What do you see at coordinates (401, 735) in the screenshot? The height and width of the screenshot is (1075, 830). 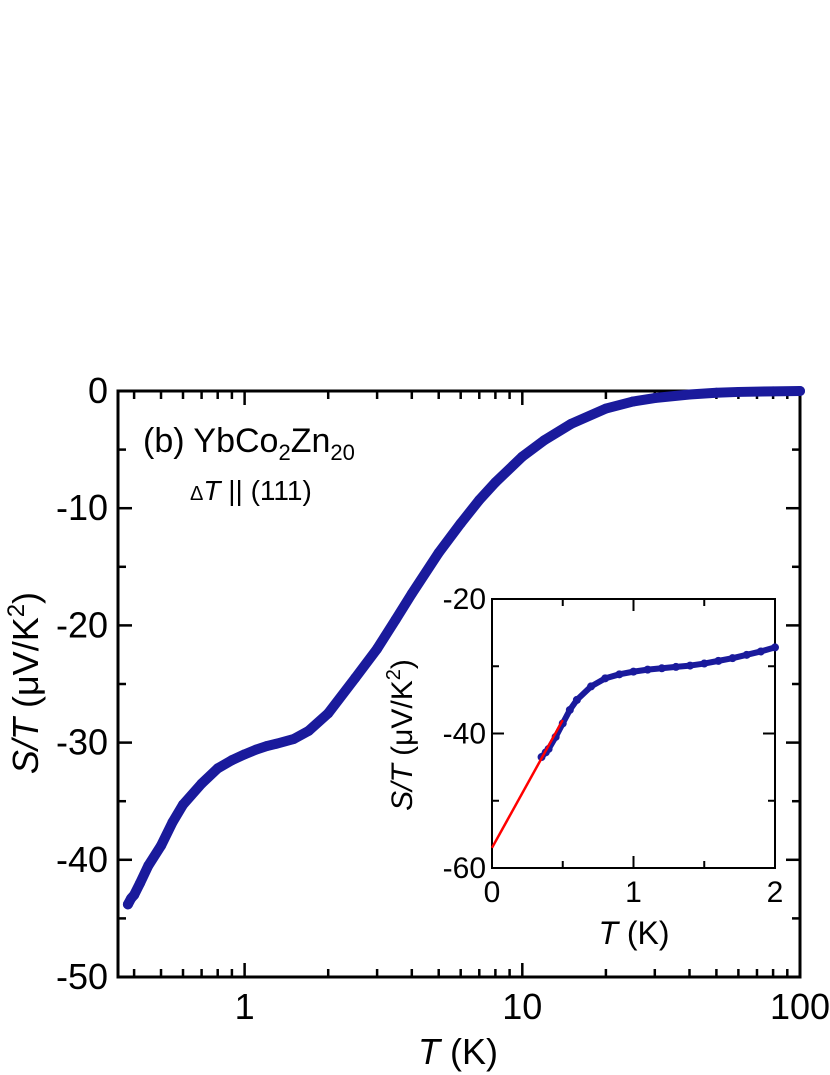 I see `inset-y-axis-label: S/T (μV/K2)` at bounding box center [401, 735].